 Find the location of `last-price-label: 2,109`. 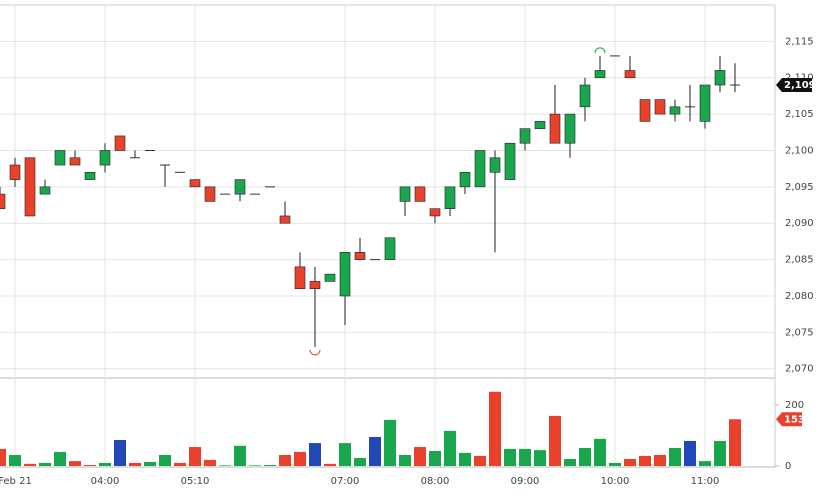

last-price-label: 2,109 is located at coordinates (800, 85).